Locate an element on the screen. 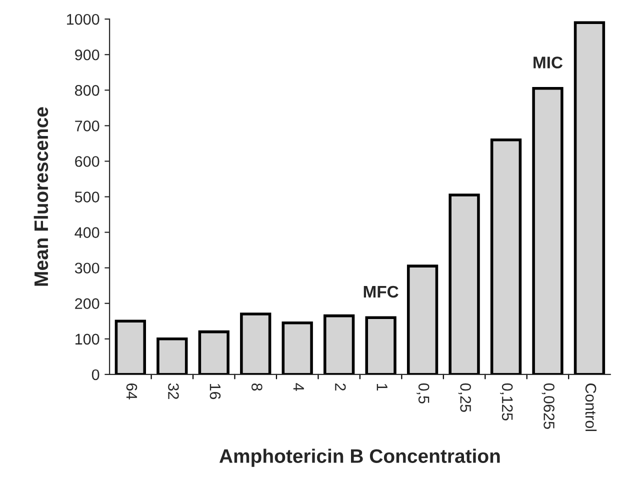 The width and height of the screenshot is (626, 477). y-tick-label: 1000 is located at coordinates (83, 19).